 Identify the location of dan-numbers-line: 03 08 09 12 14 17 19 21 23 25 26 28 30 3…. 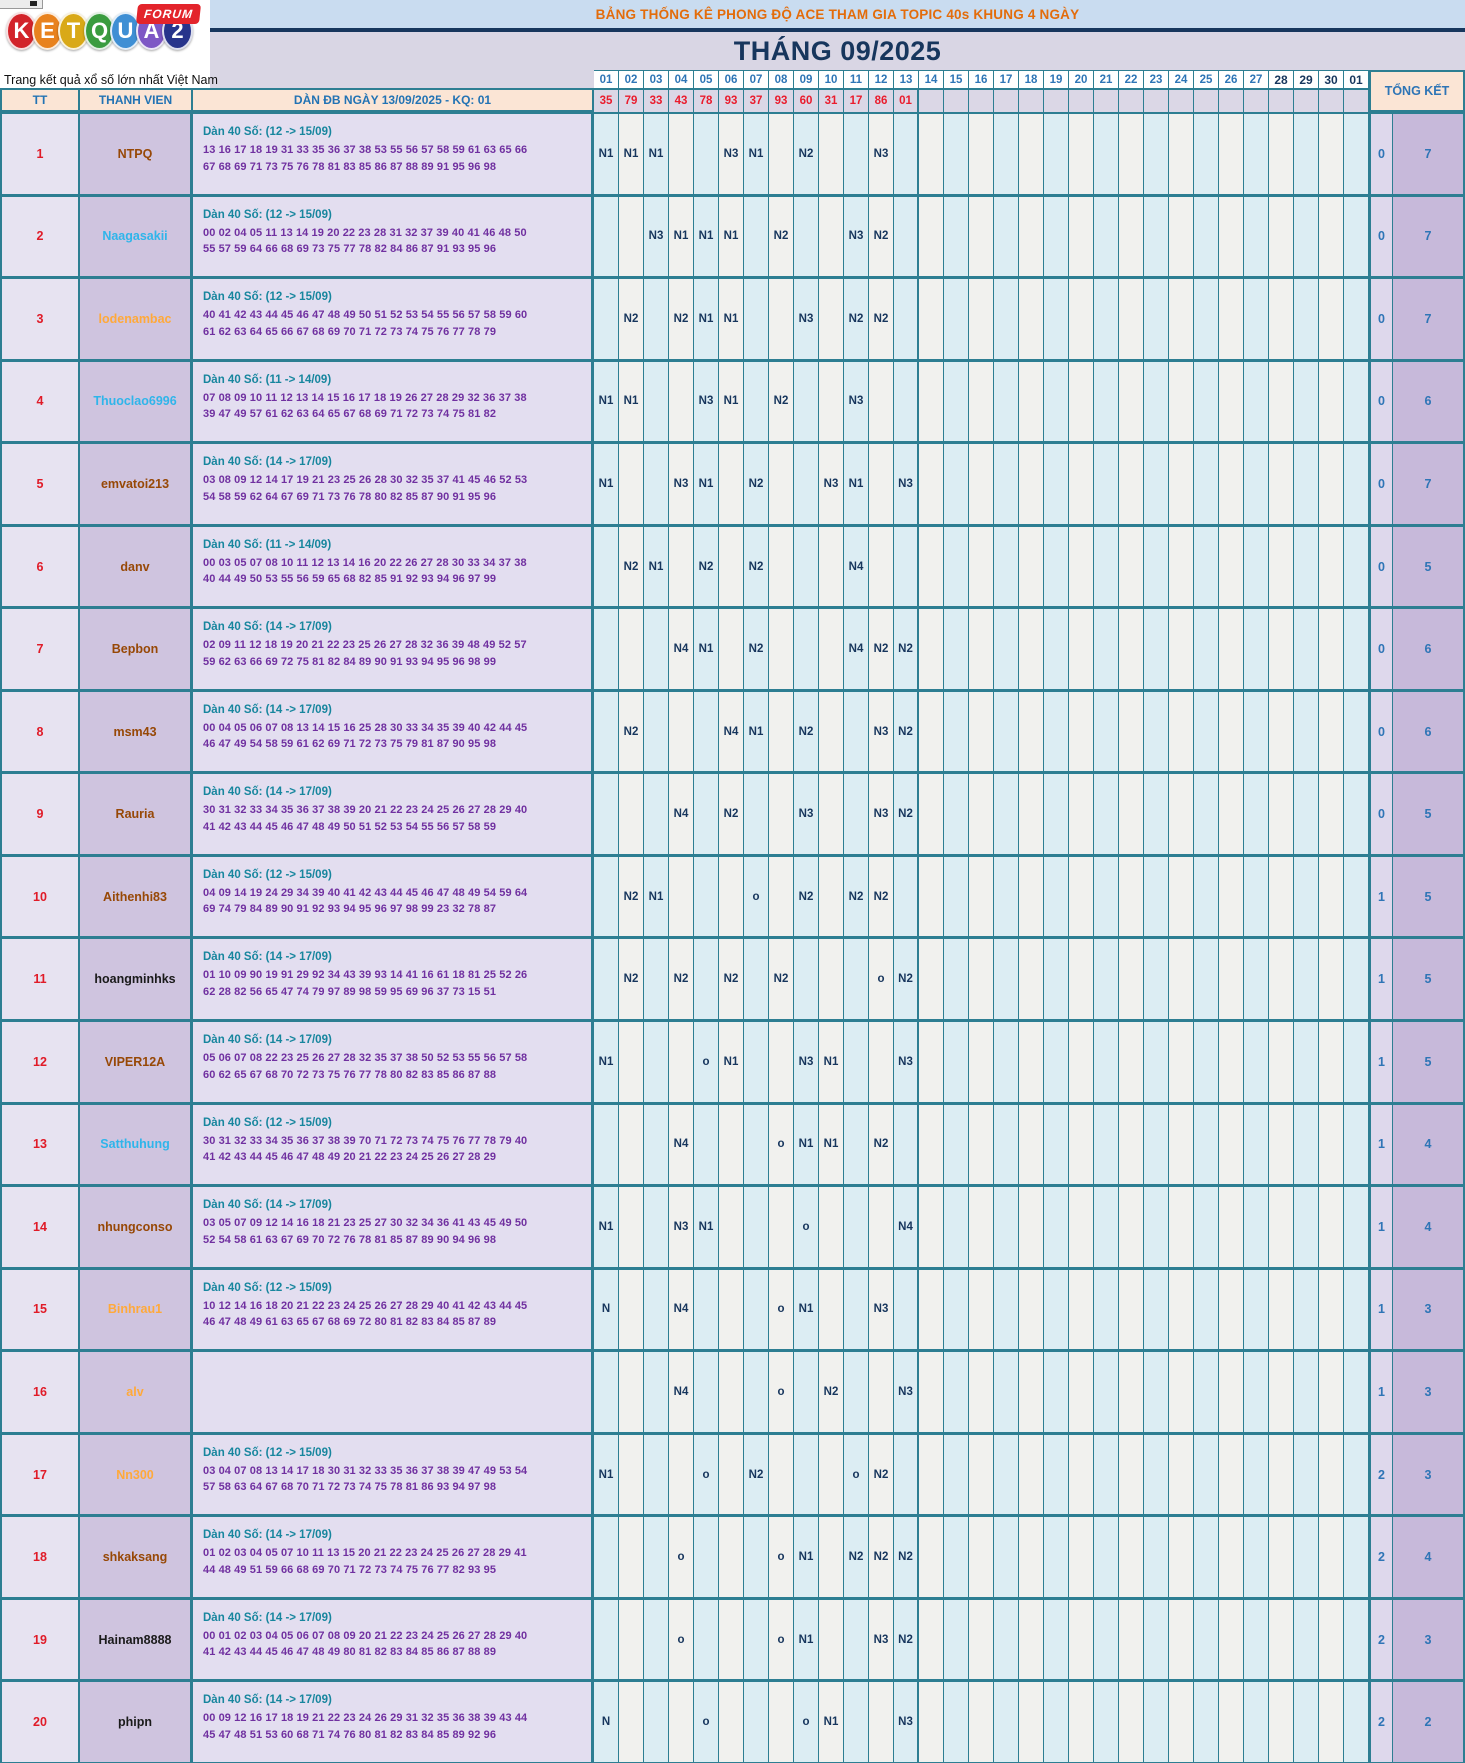
(365, 480).